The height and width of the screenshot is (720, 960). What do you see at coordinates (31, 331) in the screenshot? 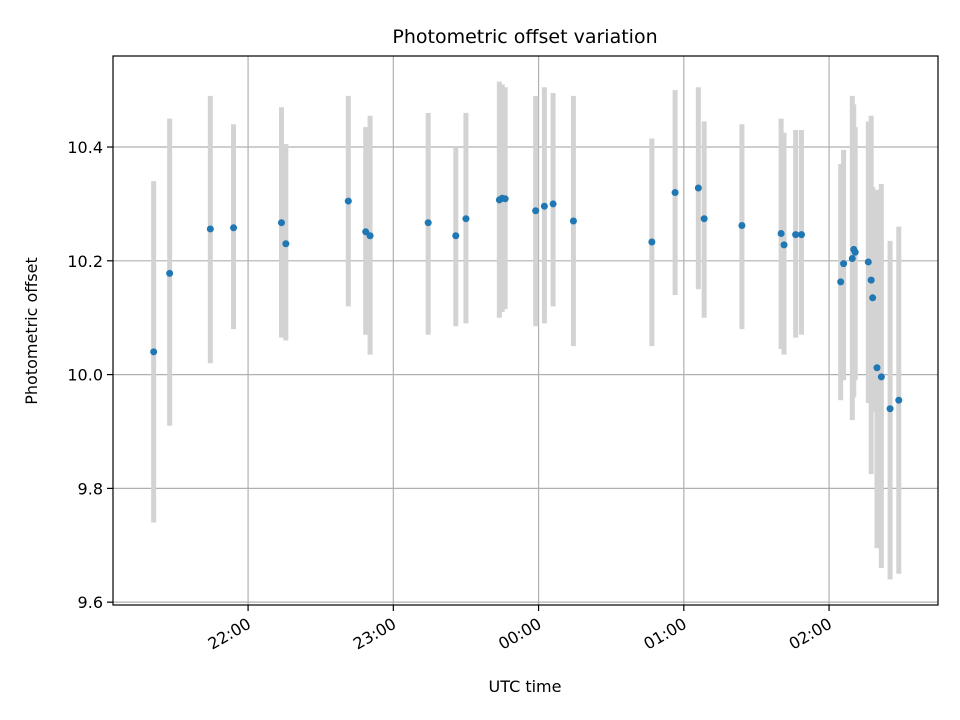
I see `y-axis-title: Photometric offset` at bounding box center [31, 331].